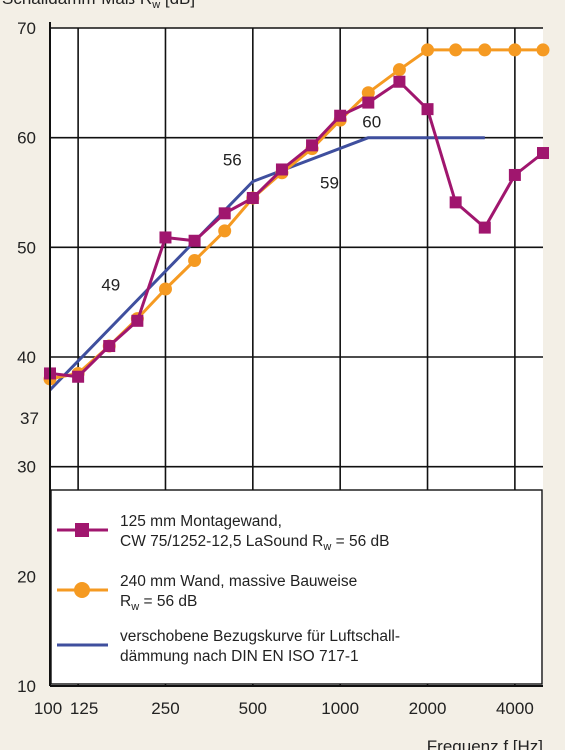 The height and width of the screenshot is (750, 565). What do you see at coordinates (82, 590) in the screenshot?
I see `legend-swatch-marker-massiv` at bounding box center [82, 590].